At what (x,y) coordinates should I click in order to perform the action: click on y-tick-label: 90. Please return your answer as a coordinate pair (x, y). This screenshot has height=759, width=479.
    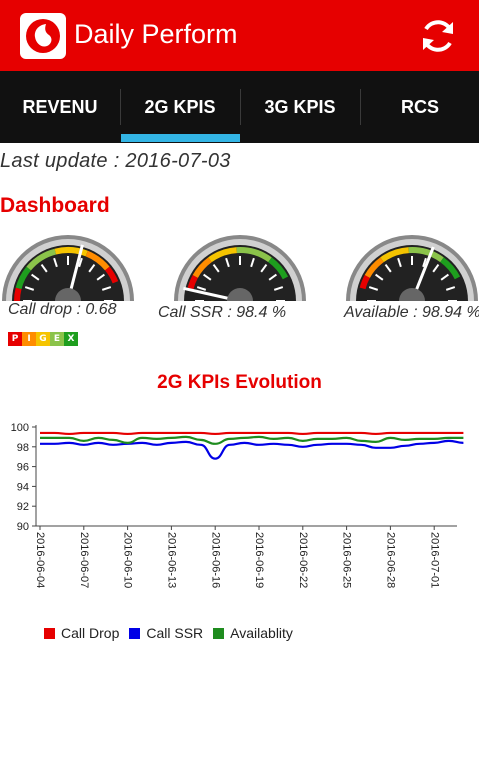
    Looking at the image, I should click on (23, 527).